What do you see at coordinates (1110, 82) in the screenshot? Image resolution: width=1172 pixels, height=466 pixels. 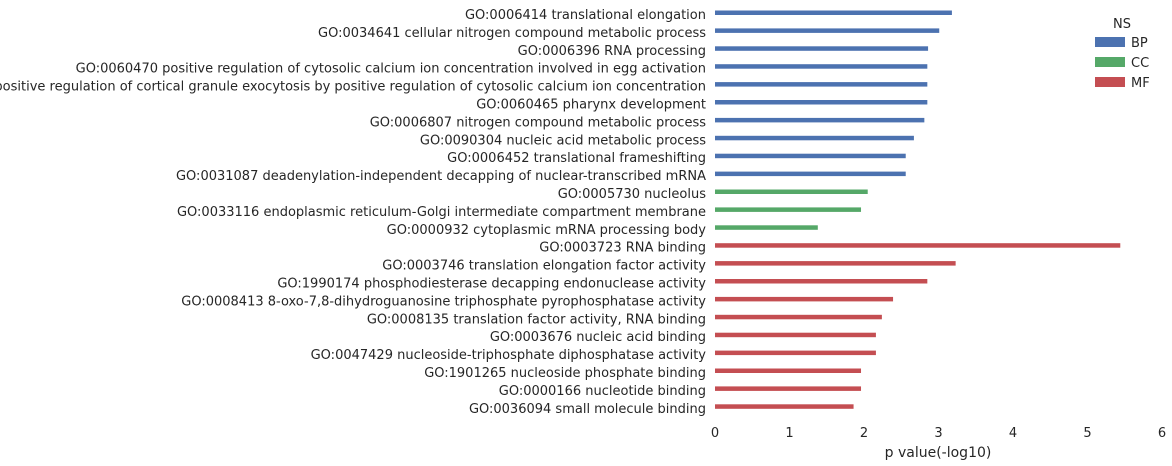 I see `legend-swatch-mf` at bounding box center [1110, 82].